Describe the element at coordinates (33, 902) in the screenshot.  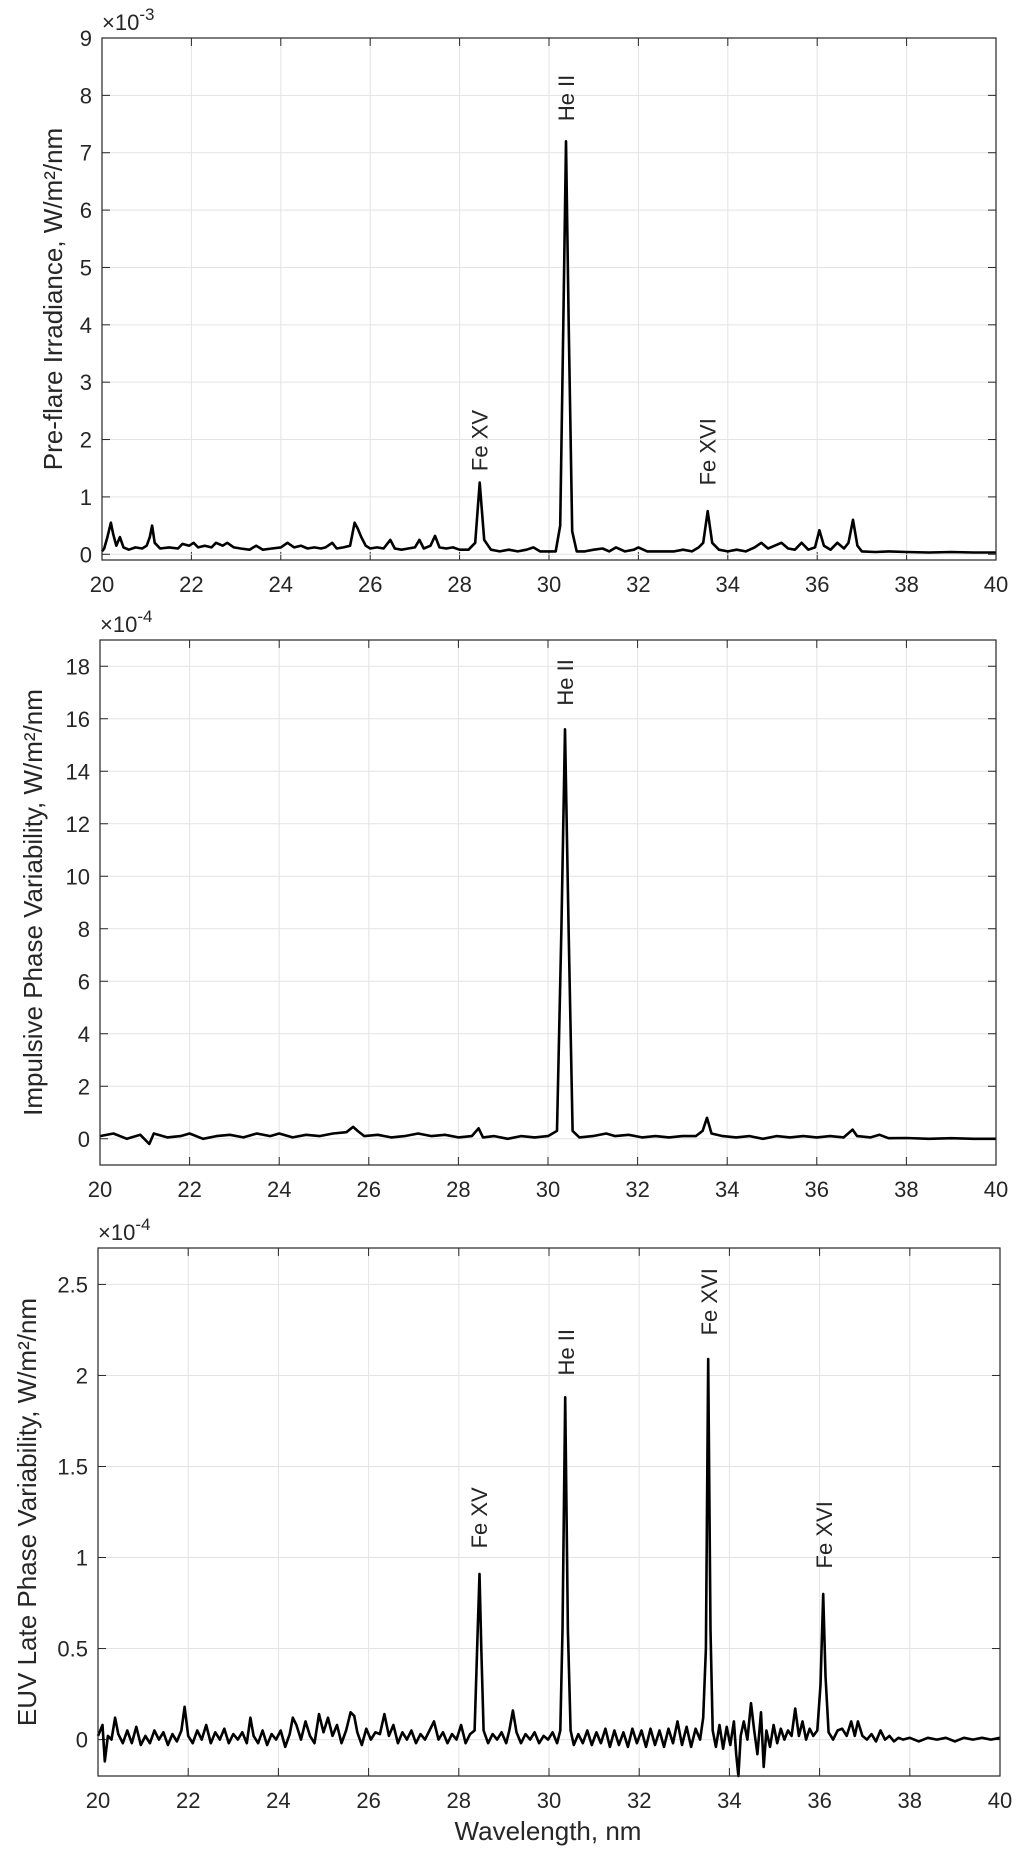
I see `y-axis-label: Impulsive Phase Variability, W/m²/nm` at that location.